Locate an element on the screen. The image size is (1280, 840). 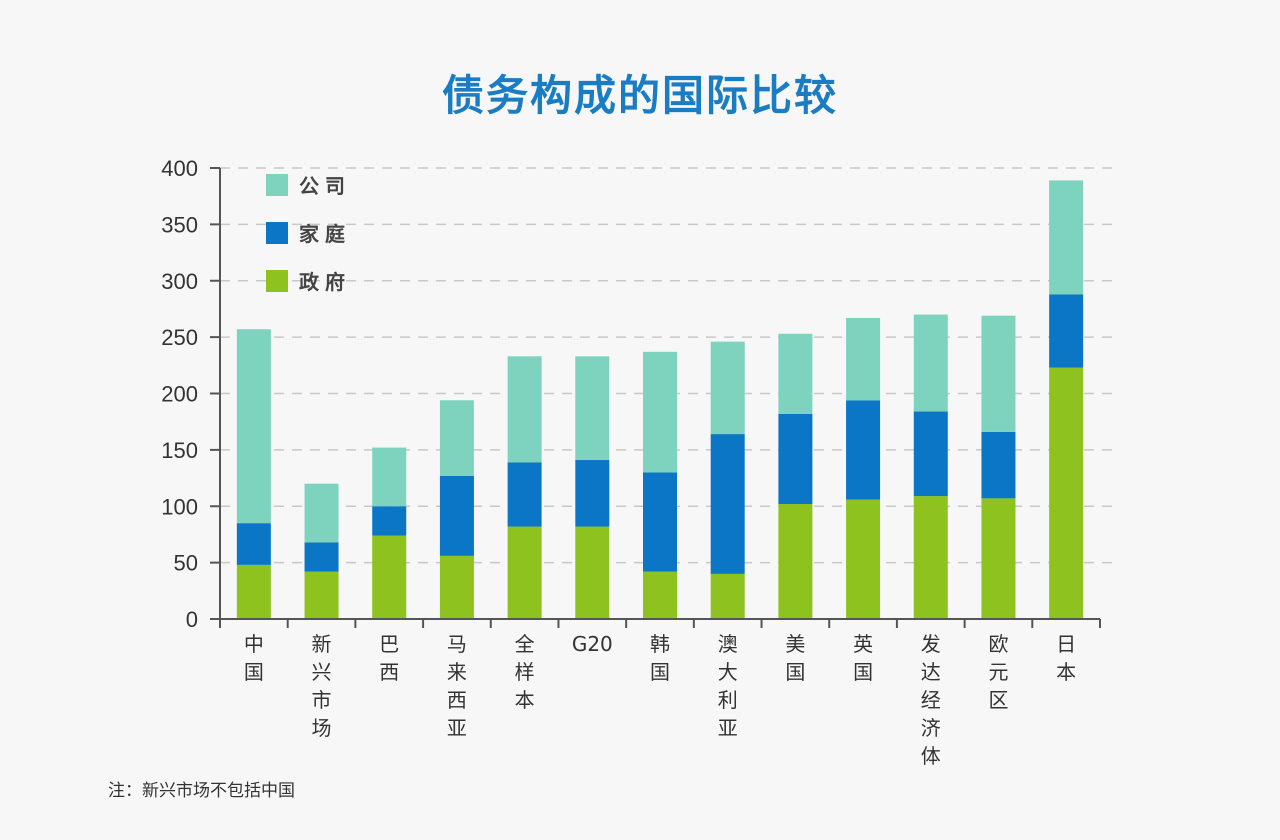
y-tick-label: 400 is located at coordinates (179, 168).